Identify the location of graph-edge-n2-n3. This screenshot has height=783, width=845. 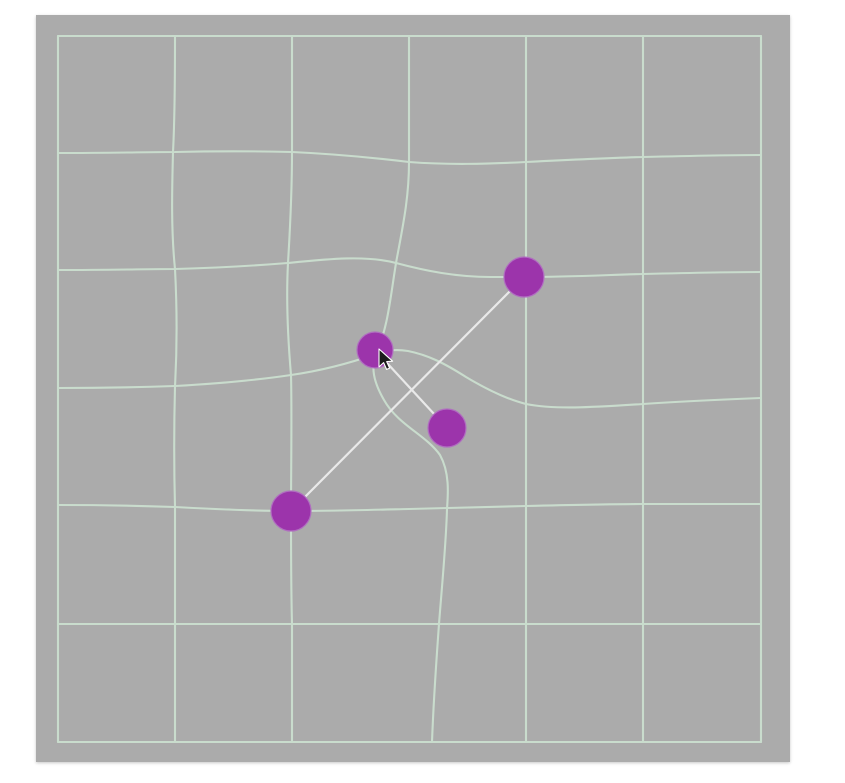
(407, 394).